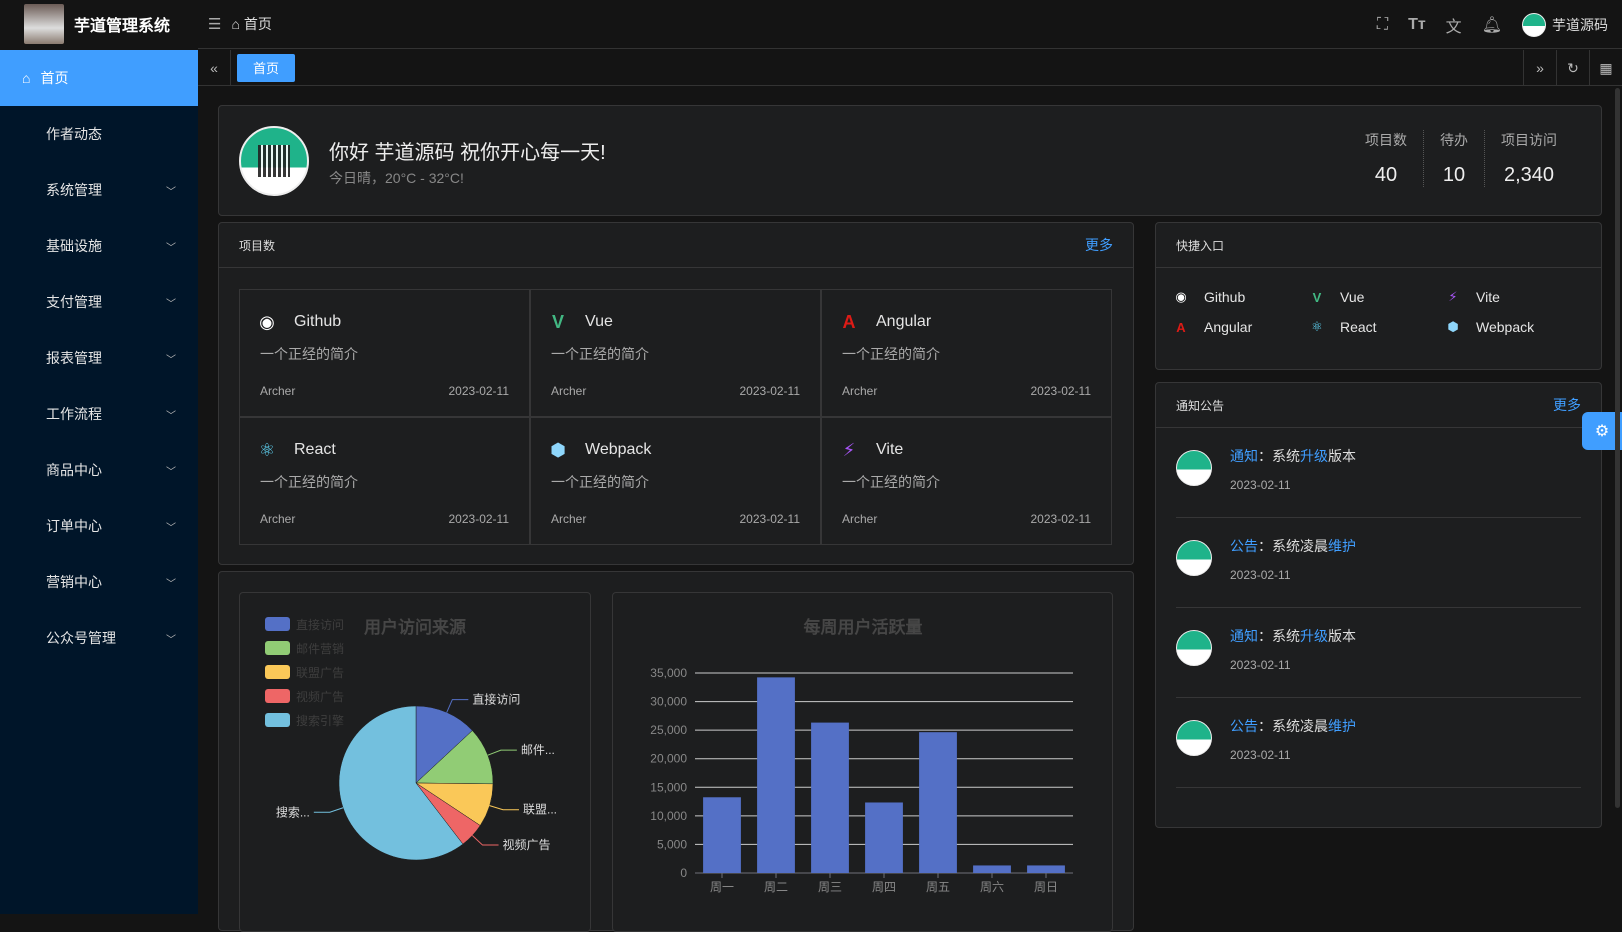 The width and height of the screenshot is (1622, 932). I want to click on y-tick-label: 0, so click(683, 873).